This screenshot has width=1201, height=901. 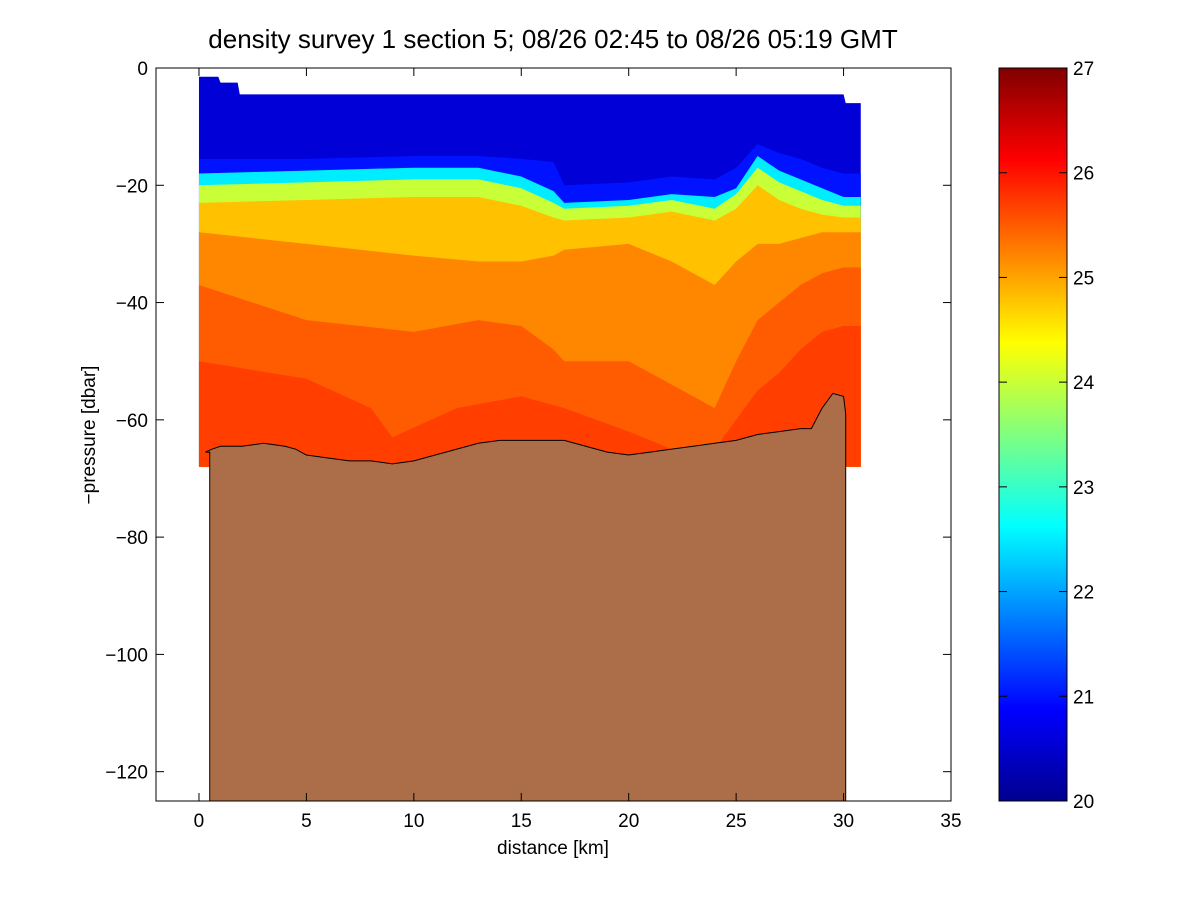 I want to click on y-tick-label: −100, so click(x=126, y=655).